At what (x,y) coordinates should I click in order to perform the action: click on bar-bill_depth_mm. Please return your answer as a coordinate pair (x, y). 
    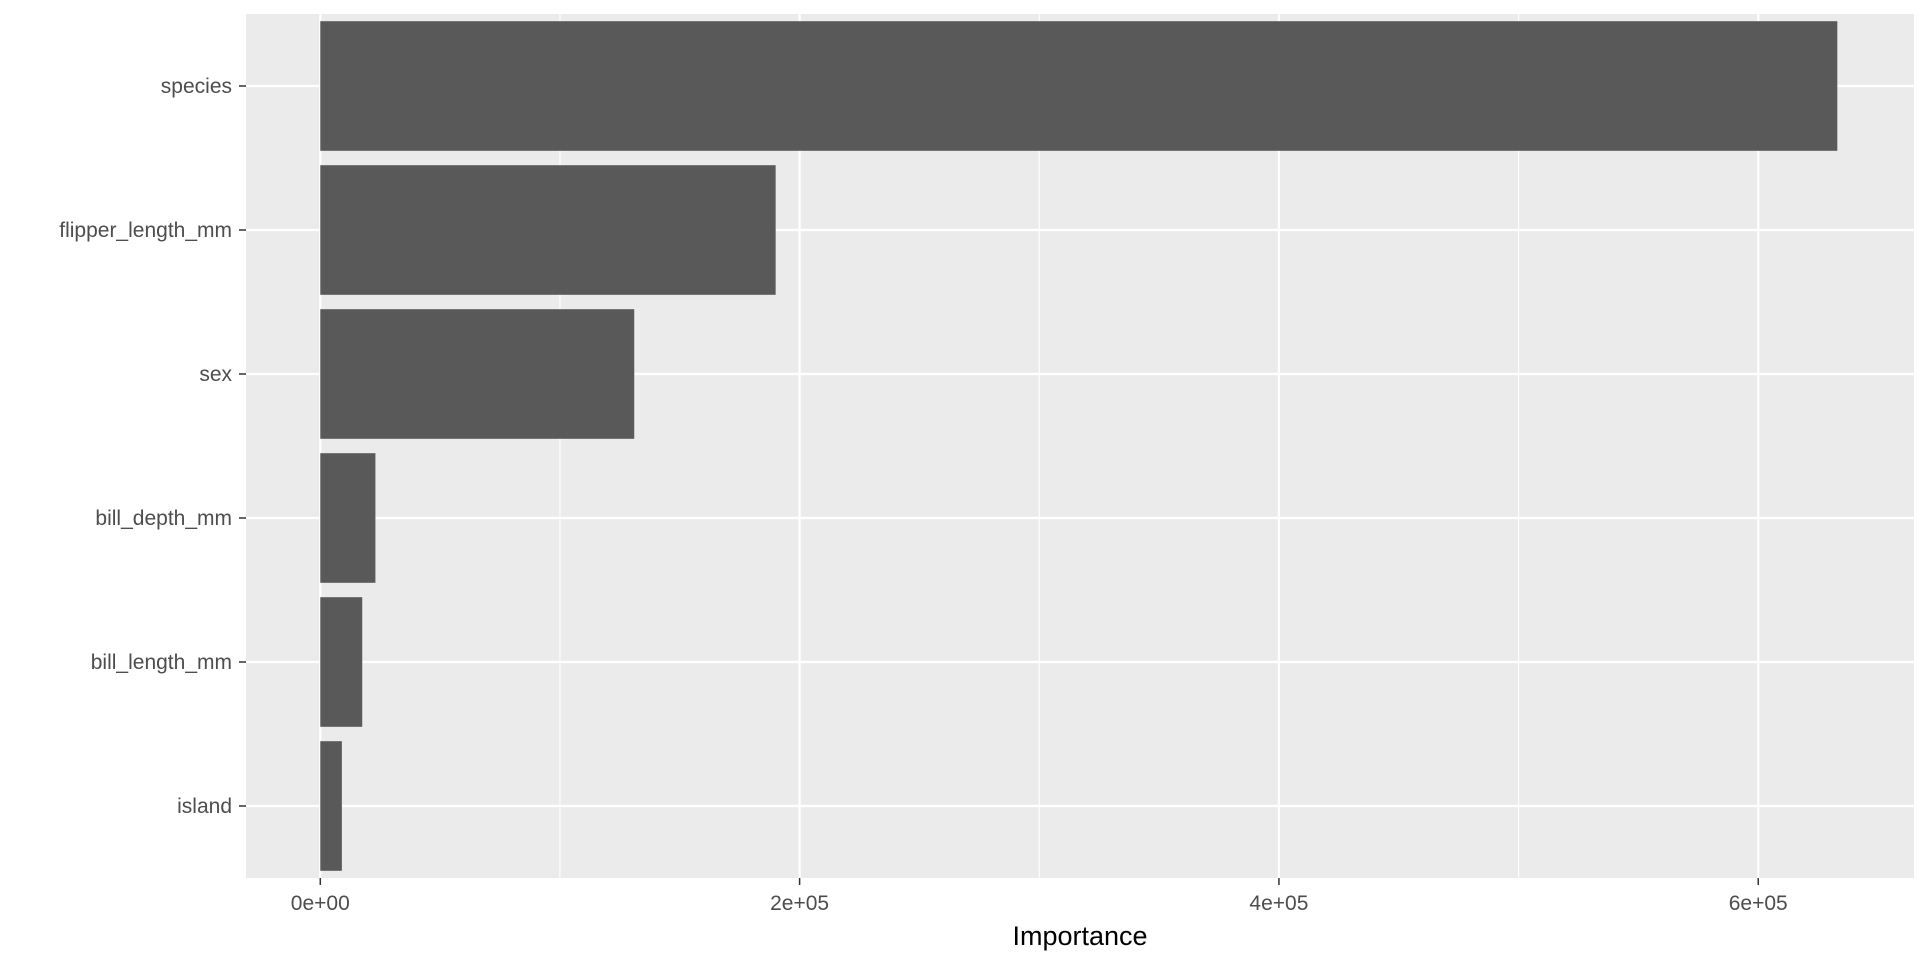
    Looking at the image, I should click on (348, 518).